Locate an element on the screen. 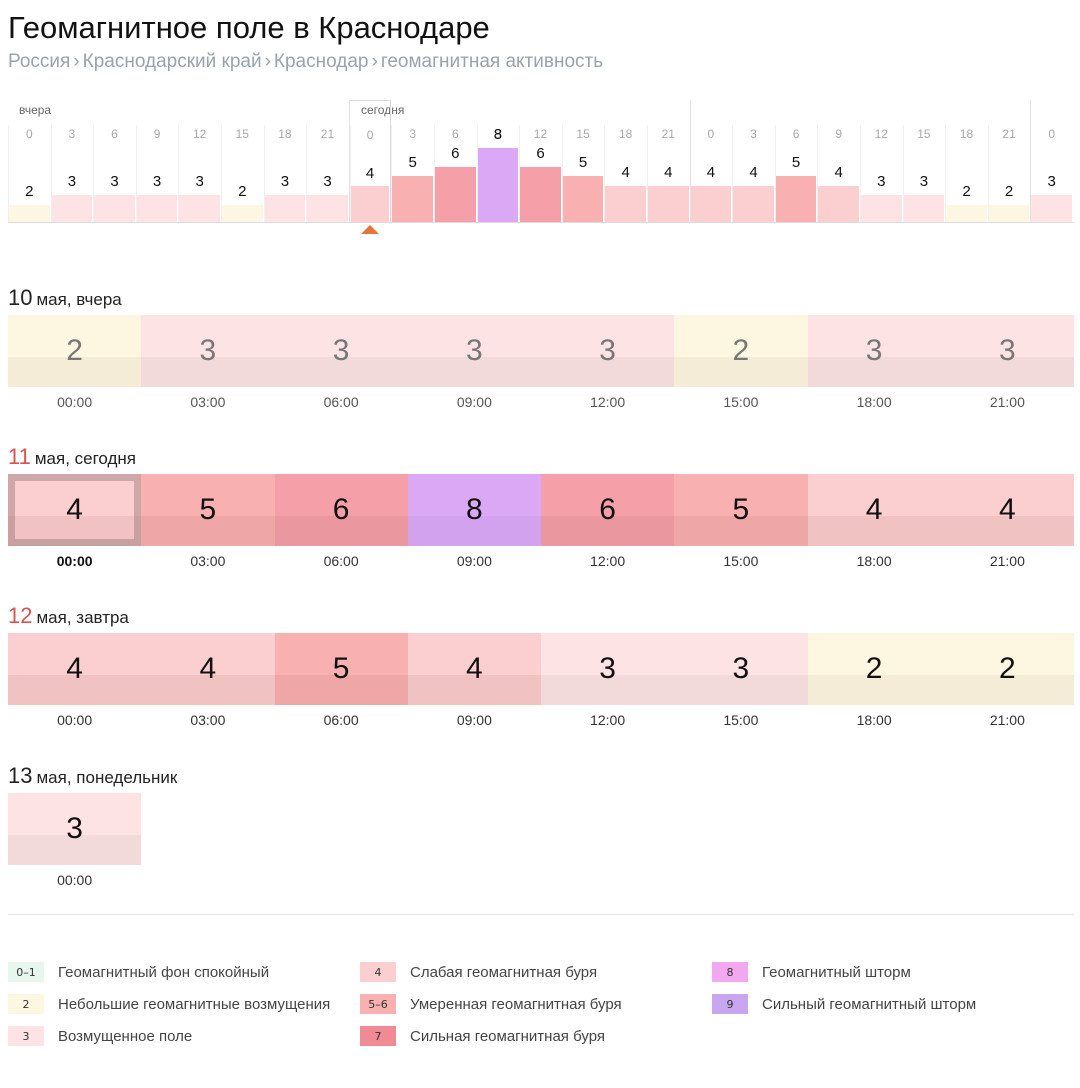 Image resolution: width=1080 pixels, height=1088 pixels. strip-column: 18 4 is located at coordinates (625, 161).